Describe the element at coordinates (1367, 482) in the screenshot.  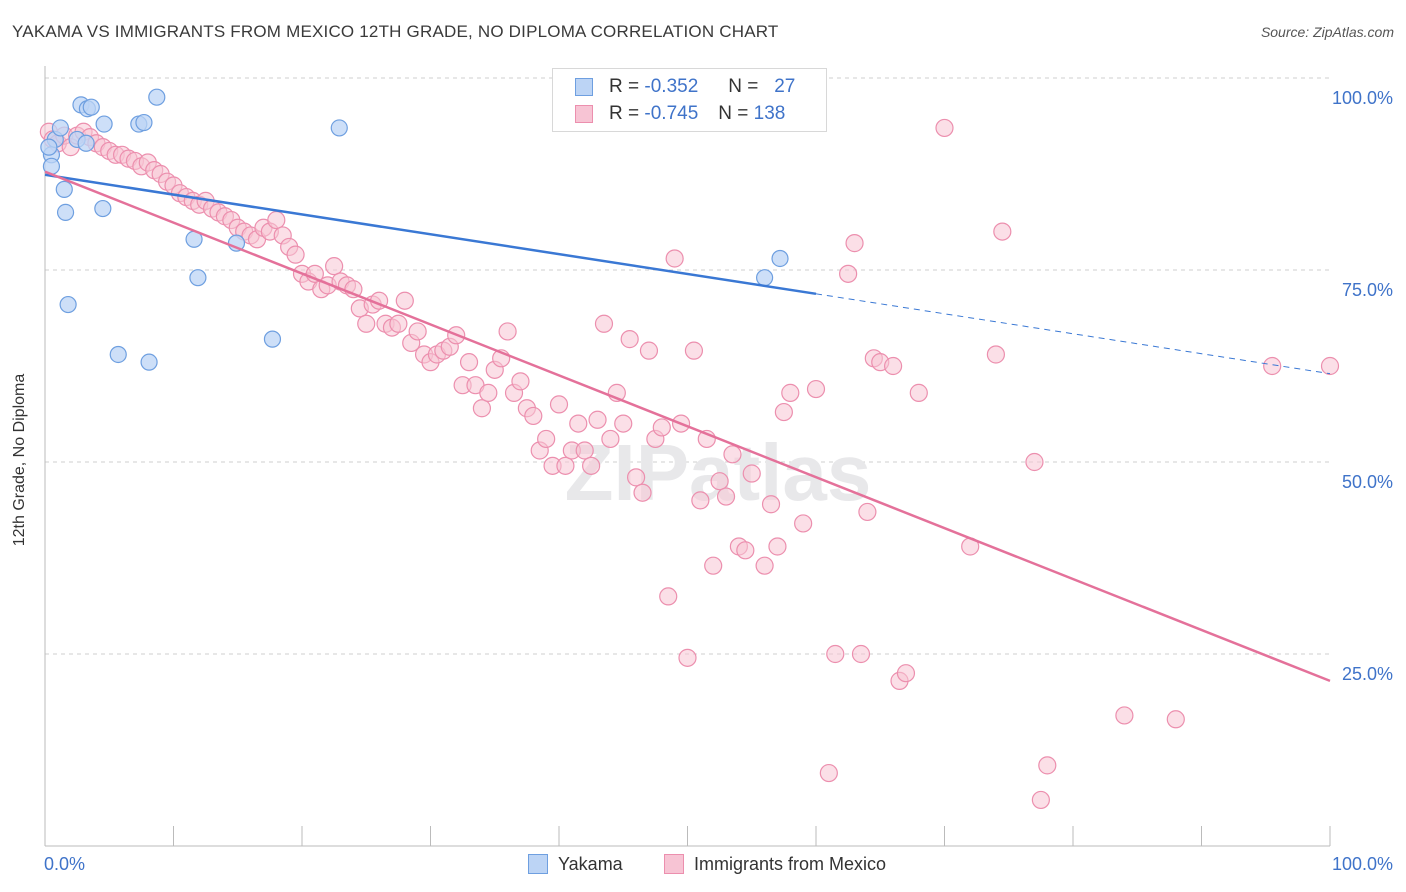
I see `y-tick-label: 50.0%` at that location.